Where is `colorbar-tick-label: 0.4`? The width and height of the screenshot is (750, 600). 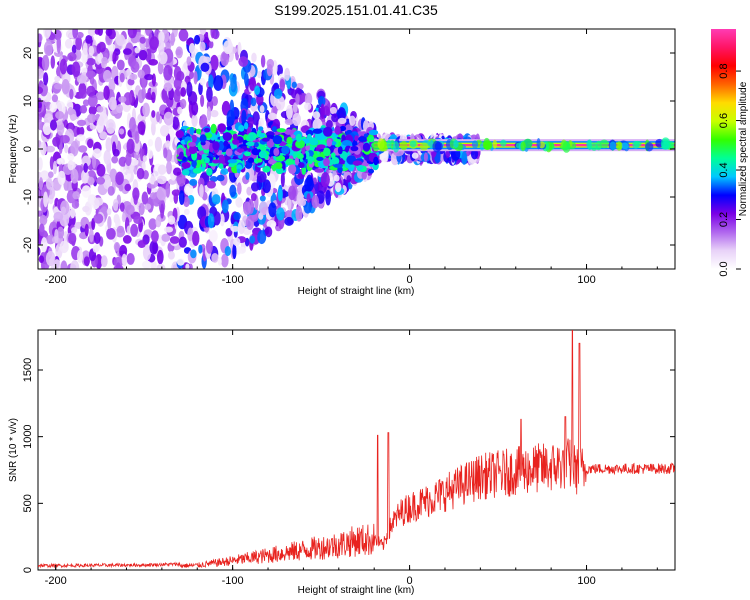 colorbar-tick-label: 0.4 is located at coordinates (724, 169).